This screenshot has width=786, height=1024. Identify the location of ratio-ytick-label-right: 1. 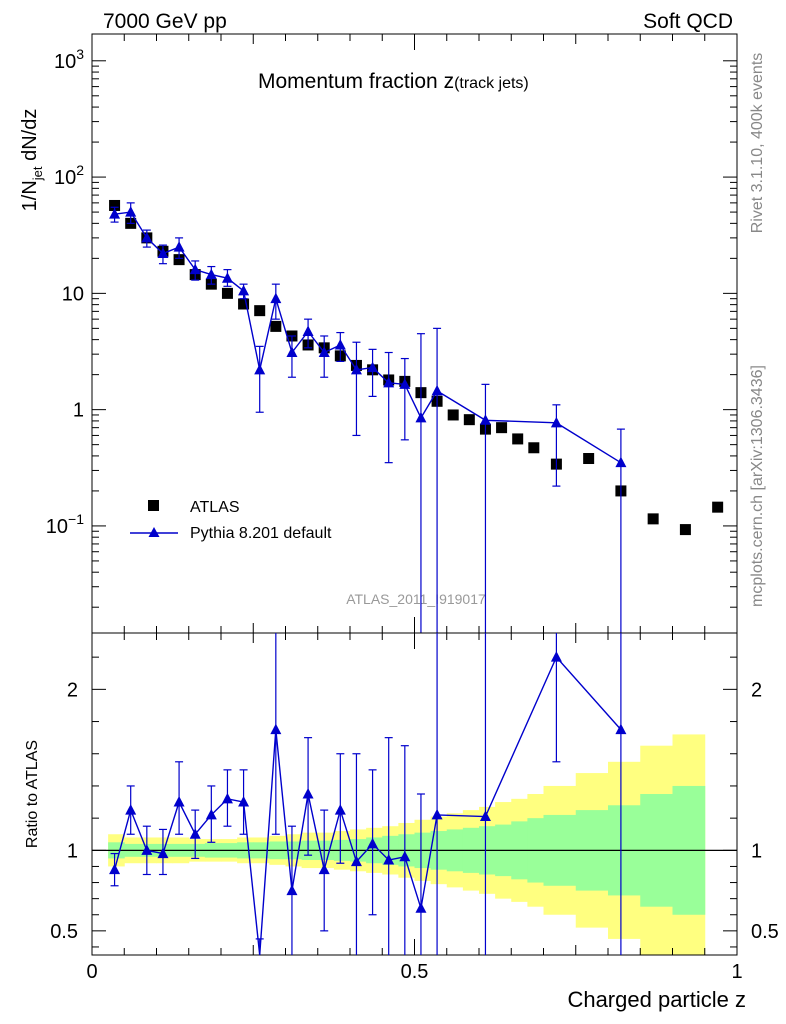
(756, 851).